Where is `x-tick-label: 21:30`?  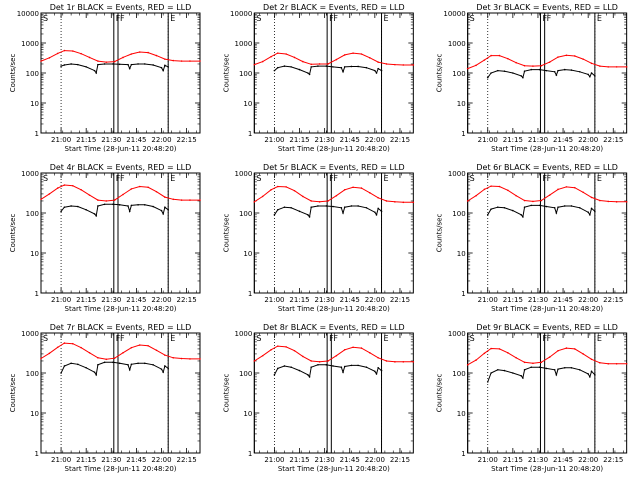 x-tick-label: 21:30 is located at coordinates (325, 460).